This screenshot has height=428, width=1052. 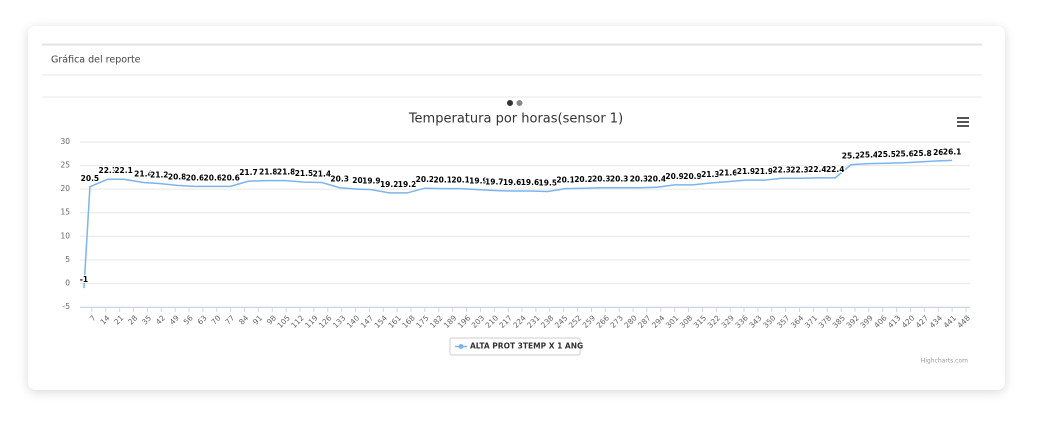 I want to click on x-tick-label: 7, so click(x=93, y=318).